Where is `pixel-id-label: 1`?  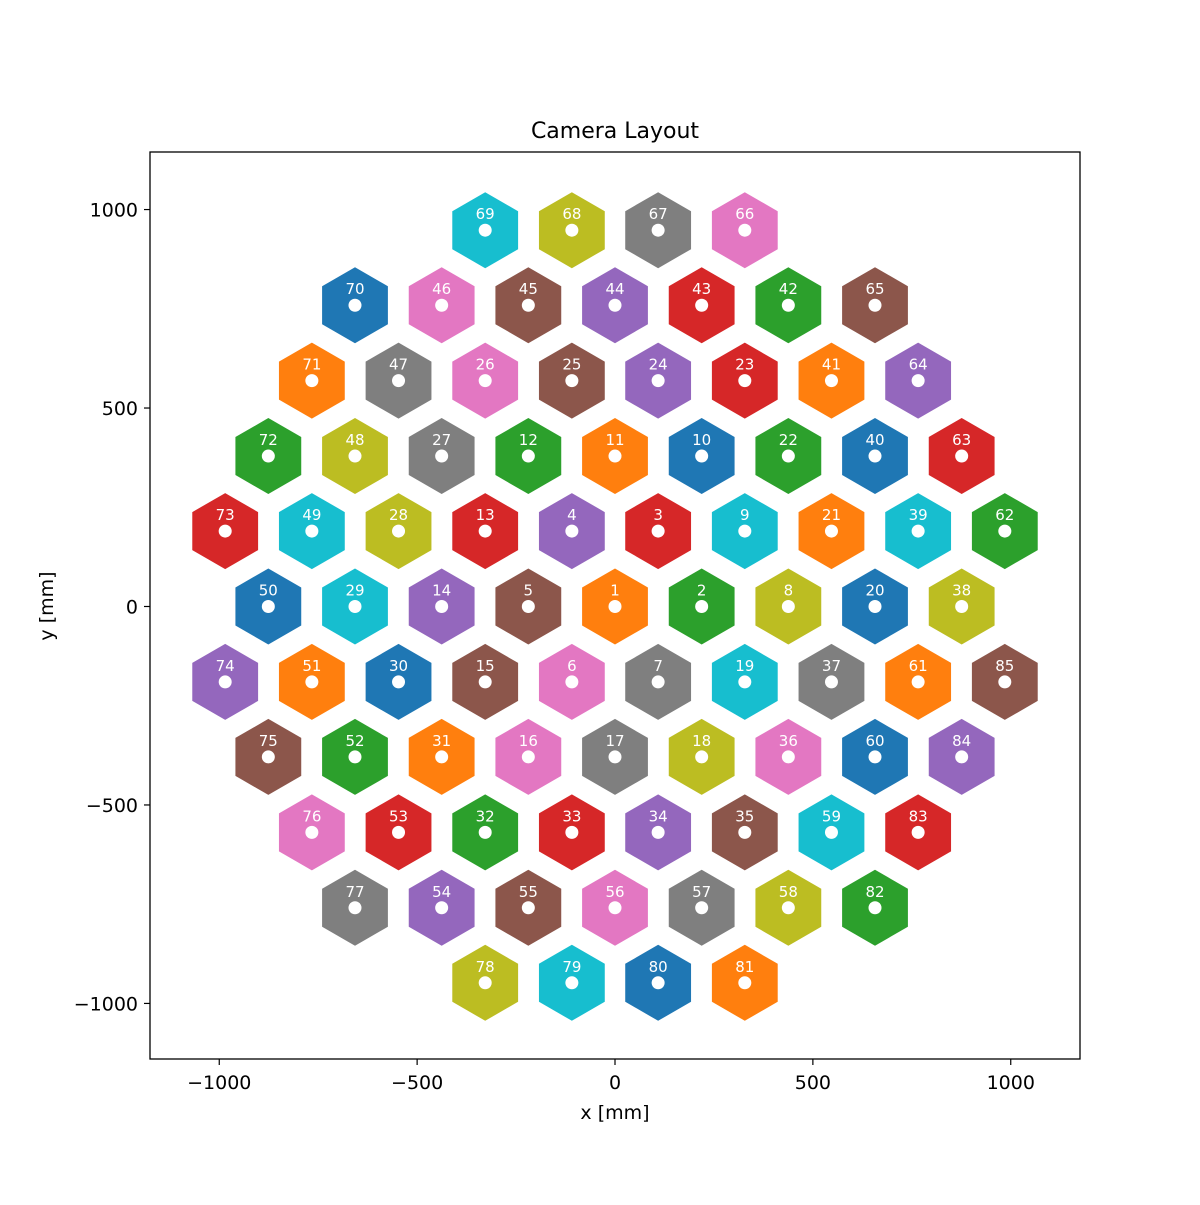 pixel-id-label: 1 is located at coordinates (615, 590).